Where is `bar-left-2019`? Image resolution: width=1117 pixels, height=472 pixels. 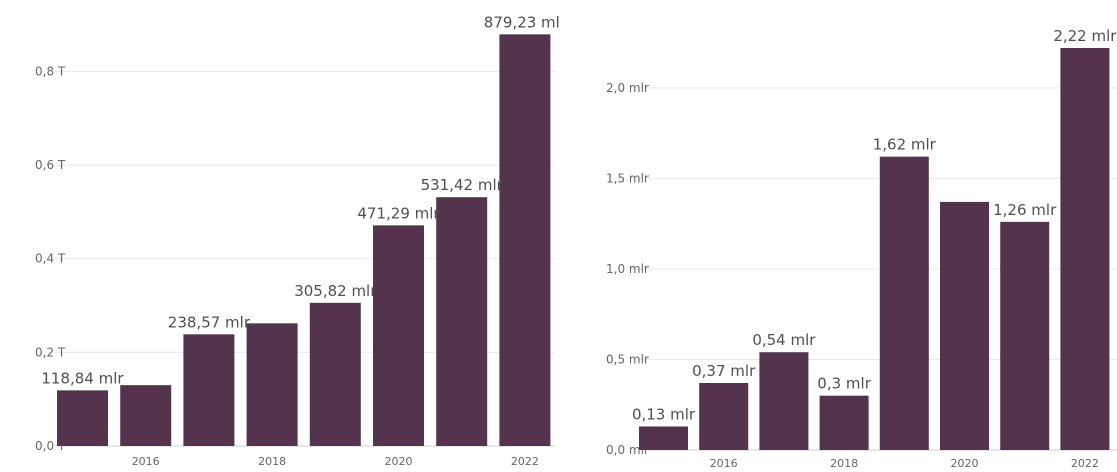
bar-left-2019 is located at coordinates (335, 374).